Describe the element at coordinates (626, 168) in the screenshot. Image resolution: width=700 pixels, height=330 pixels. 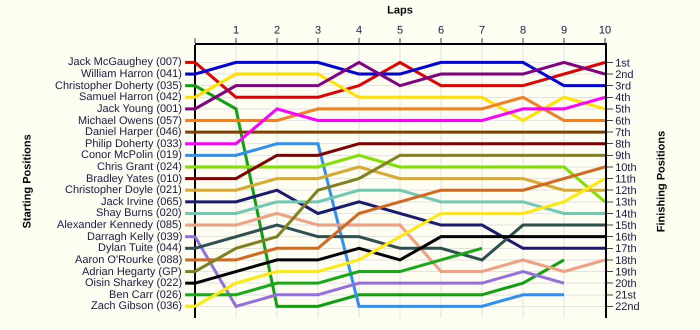
I see `y-tick-label: 10th` at that location.